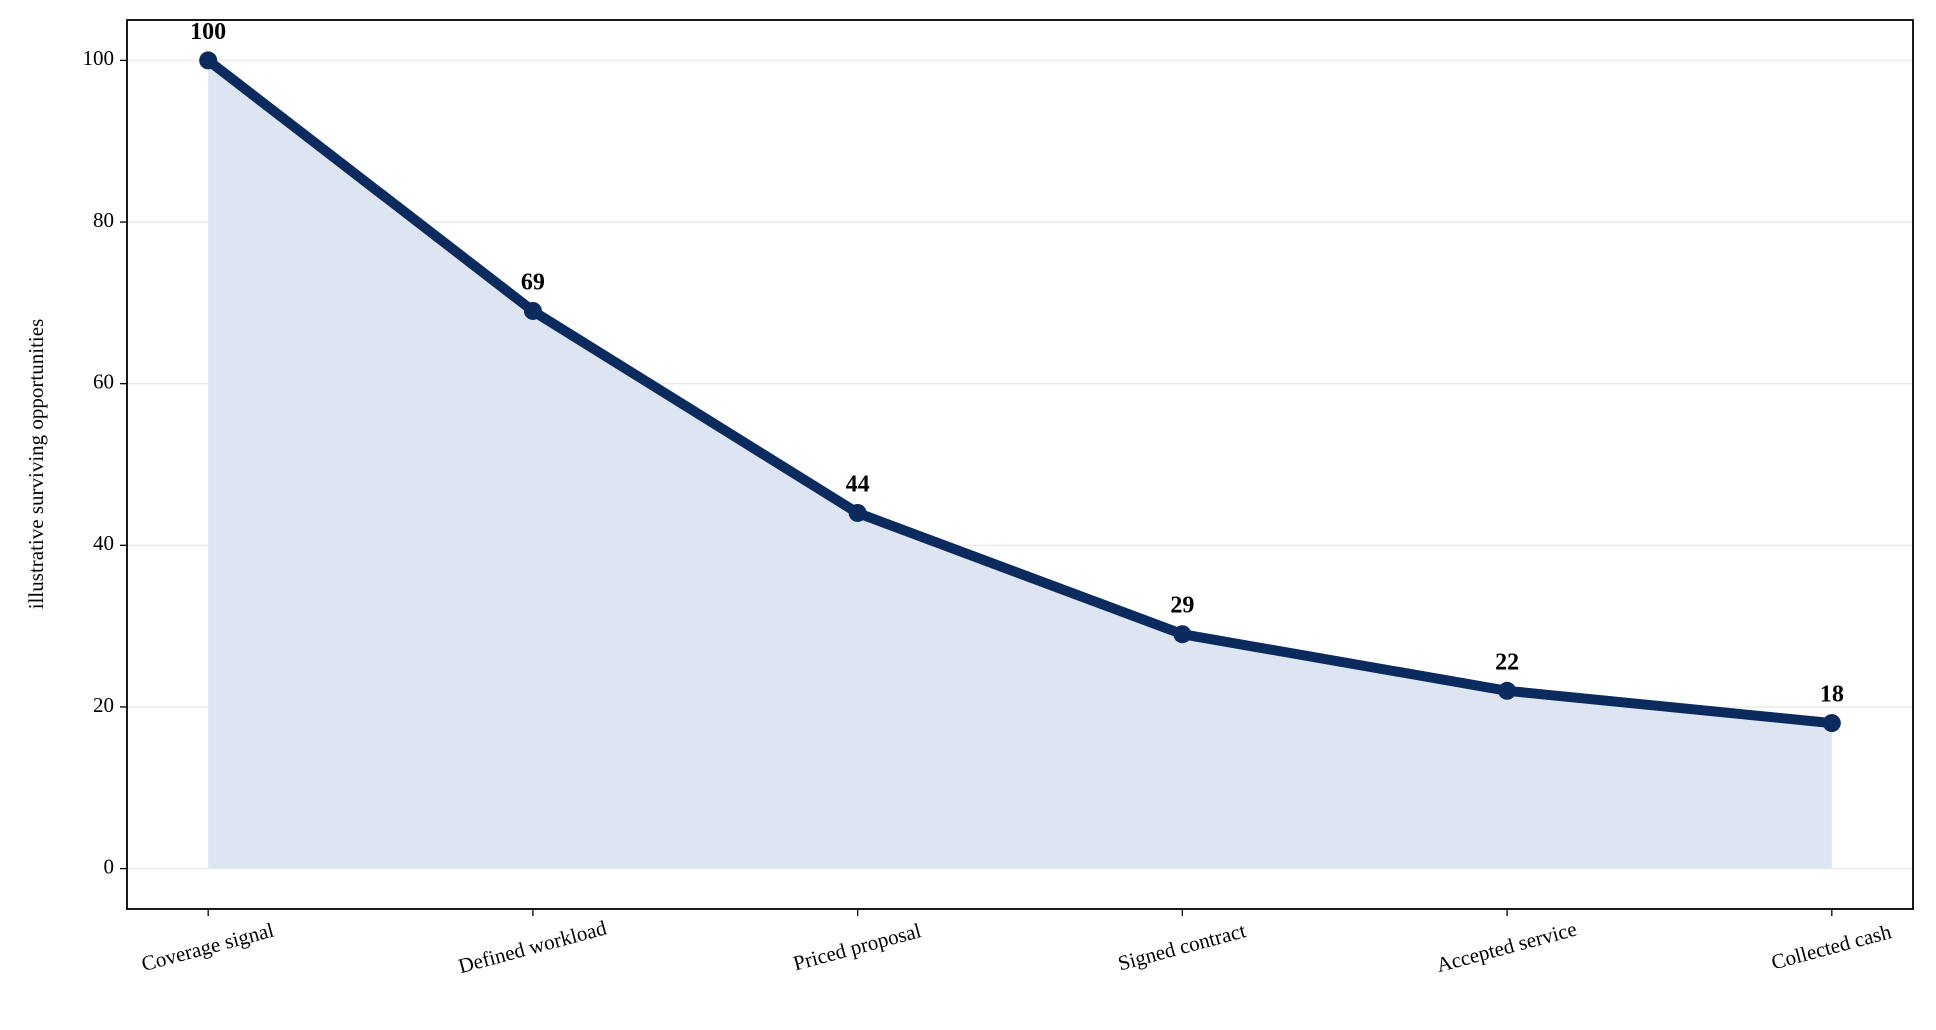  What do you see at coordinates (857, 946) in the screenshot?
I see `x-tick-label: Priced proposal` at bounding box center [857, 946].